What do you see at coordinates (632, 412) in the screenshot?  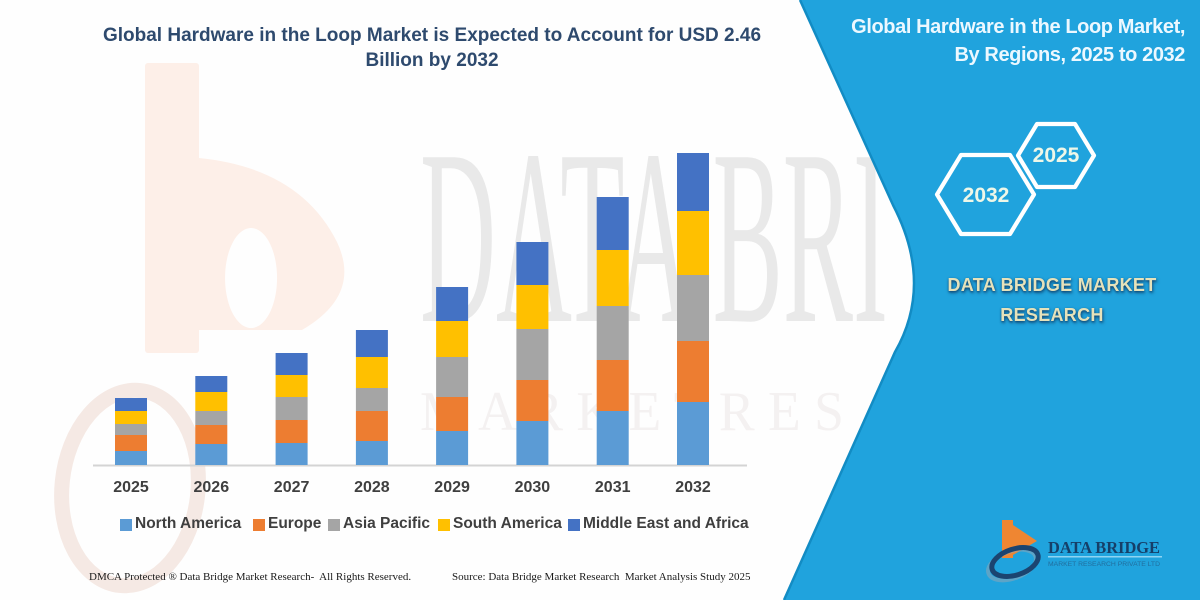 I see `svg-text: M A R K E T R E S` at bounding box center [632, 412].